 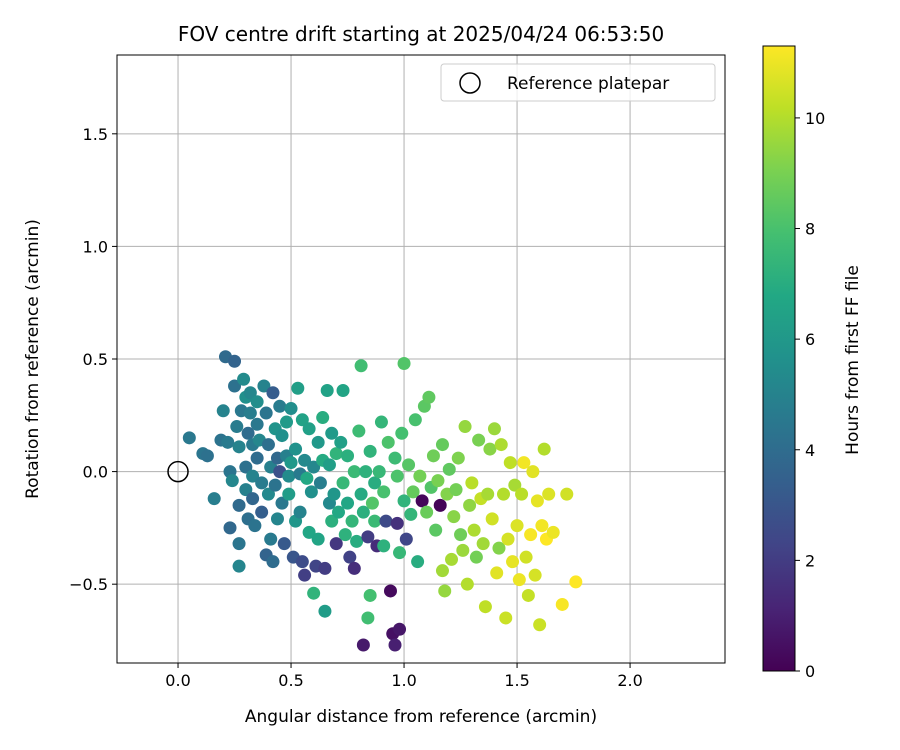 What do you see at coordinates (33, 359) in the screenshot?
I see `y-axis-label: Rotation from reference (arcmin)` at bounding box center [33, 359].